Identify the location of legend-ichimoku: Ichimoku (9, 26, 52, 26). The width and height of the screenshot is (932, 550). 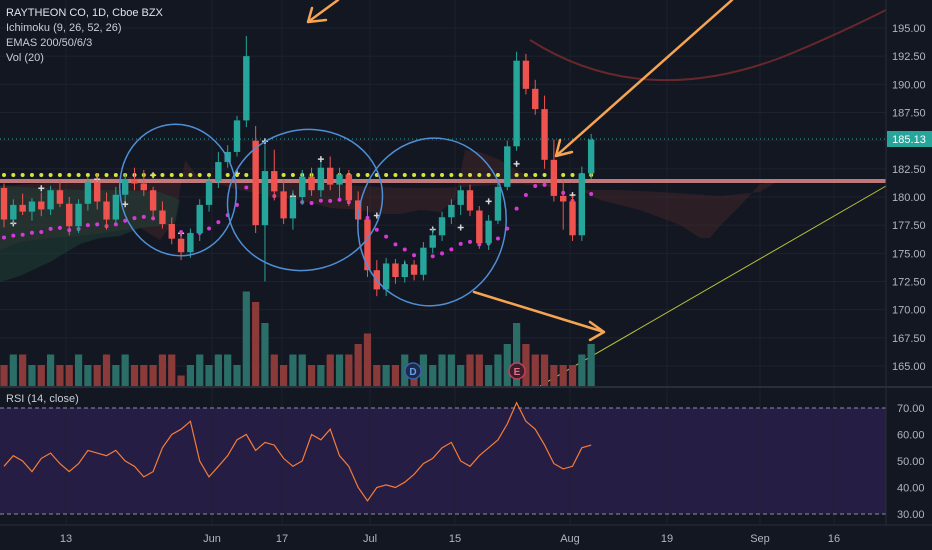
(64, 28).